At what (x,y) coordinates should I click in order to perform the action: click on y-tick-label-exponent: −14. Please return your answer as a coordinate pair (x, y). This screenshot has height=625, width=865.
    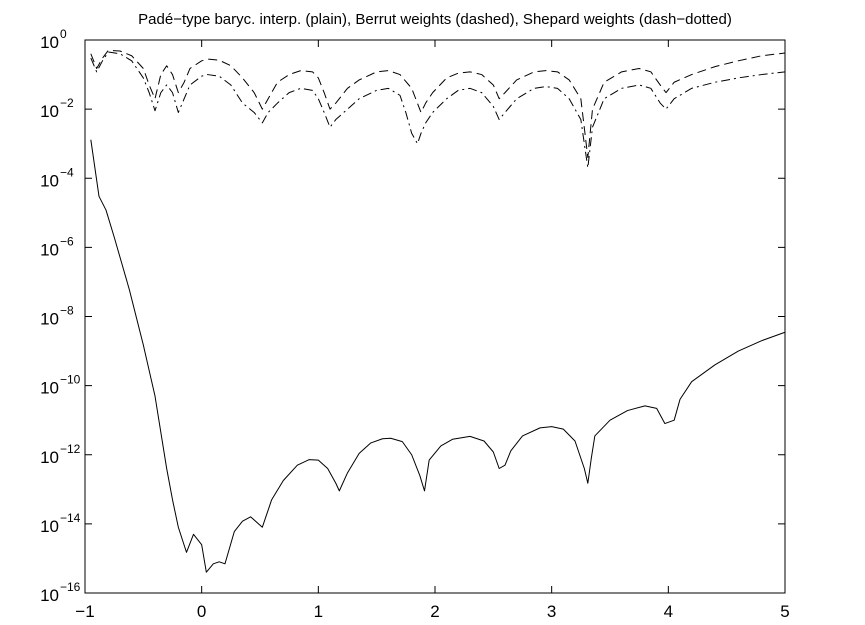
    Looking at the image, I should click on (70, 518).